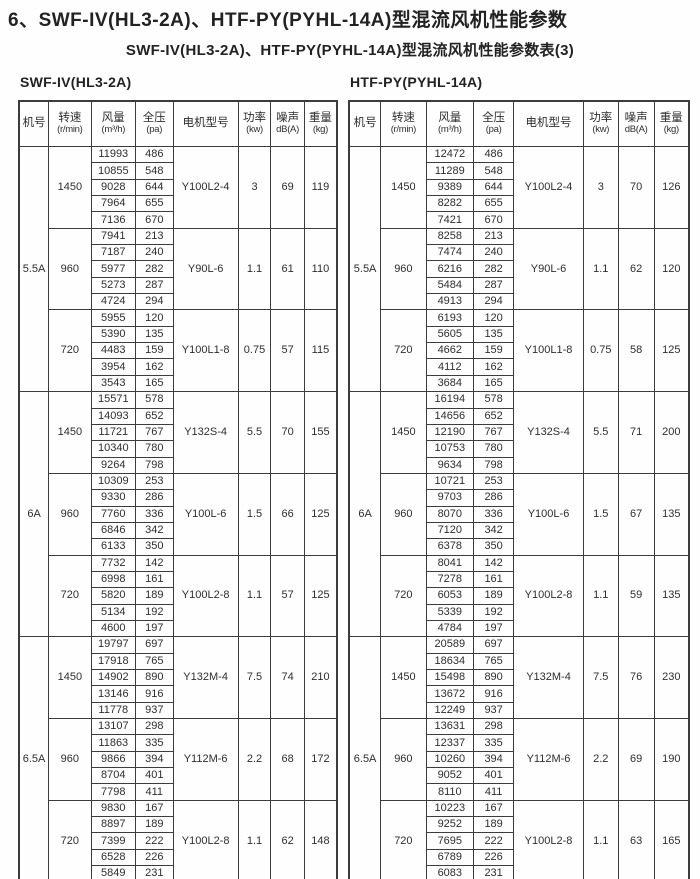 The height and width of the screenshot is (879, 700). I want to click on weight-cell: 135, so click(671, 596).